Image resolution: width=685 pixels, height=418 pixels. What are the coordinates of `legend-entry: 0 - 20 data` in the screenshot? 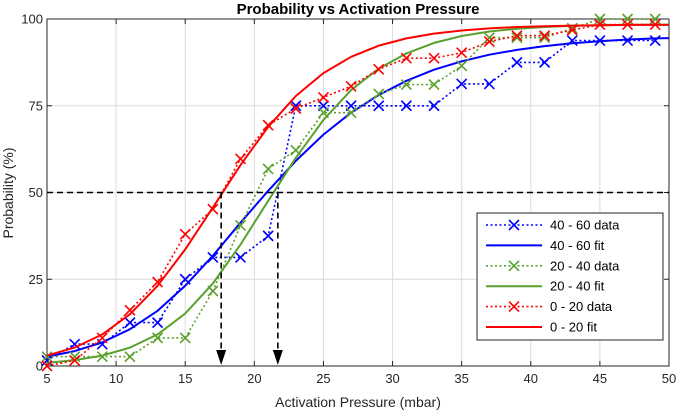 It's located at (549, 306).